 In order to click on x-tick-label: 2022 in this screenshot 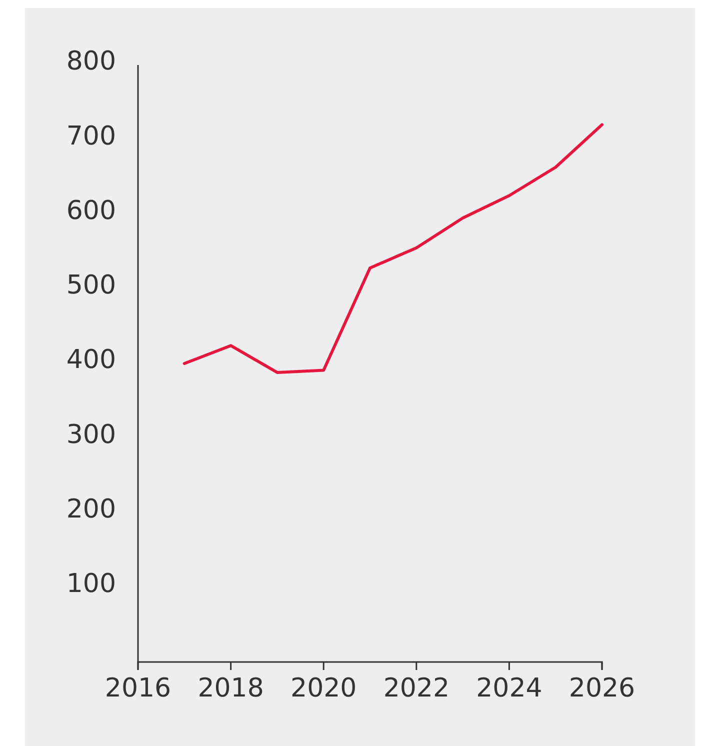, I will do `click(416, 688)`.